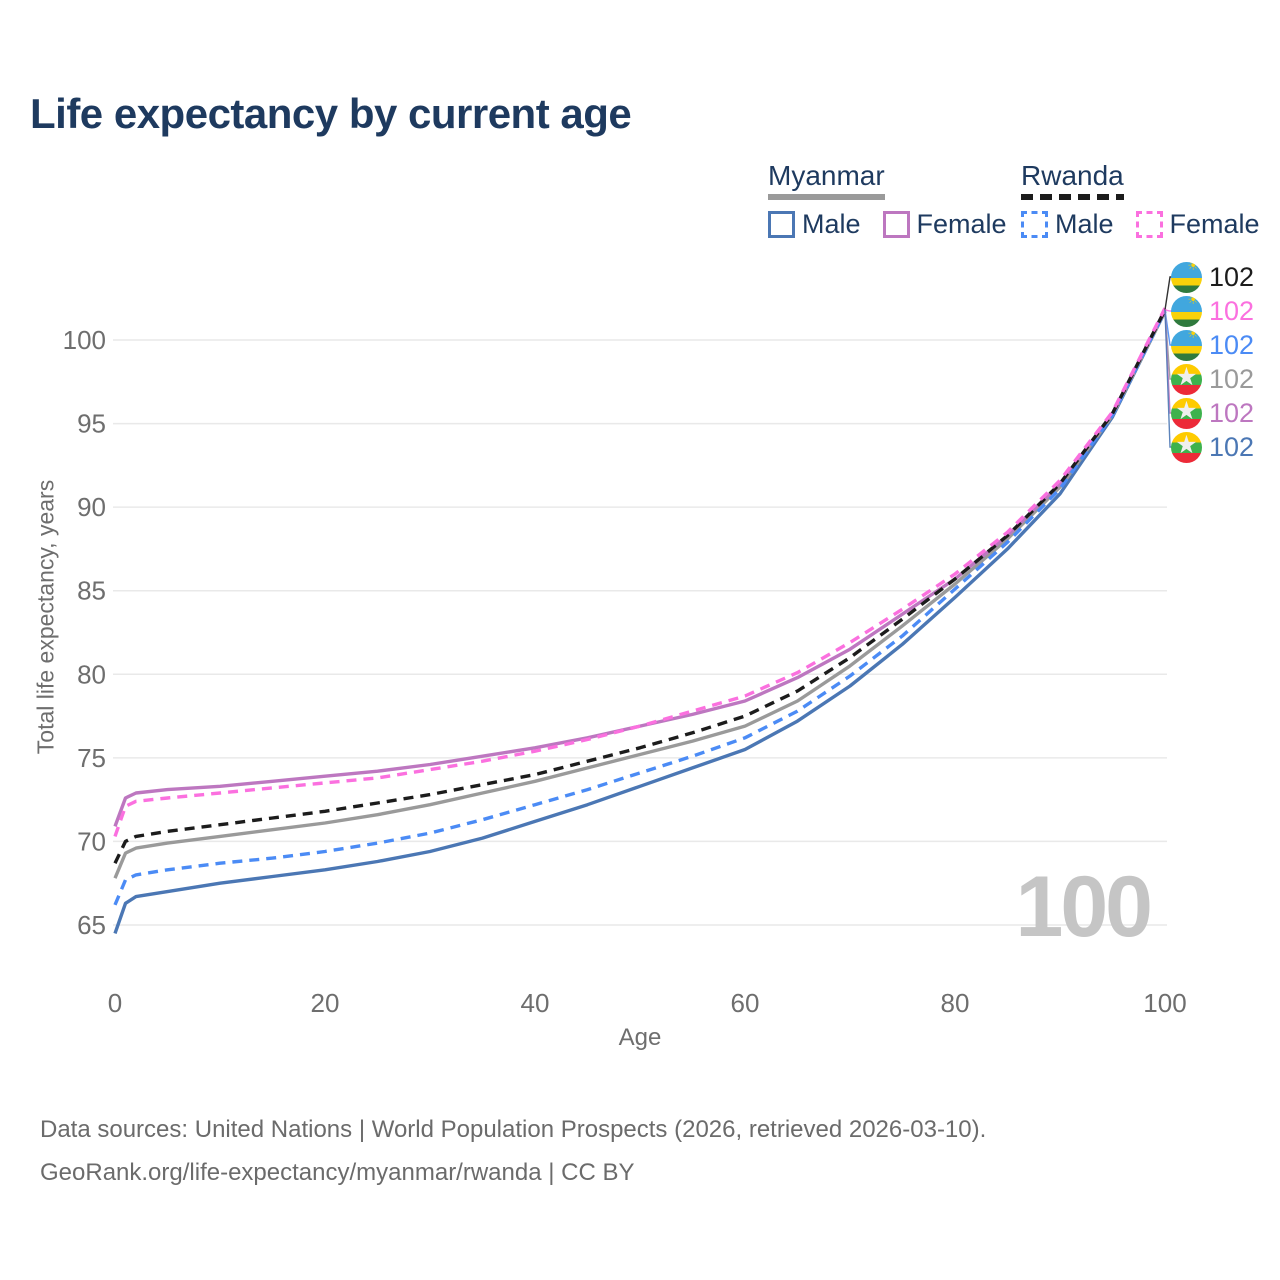  I want to click on age-watermark: 100, so click(1084, 907).